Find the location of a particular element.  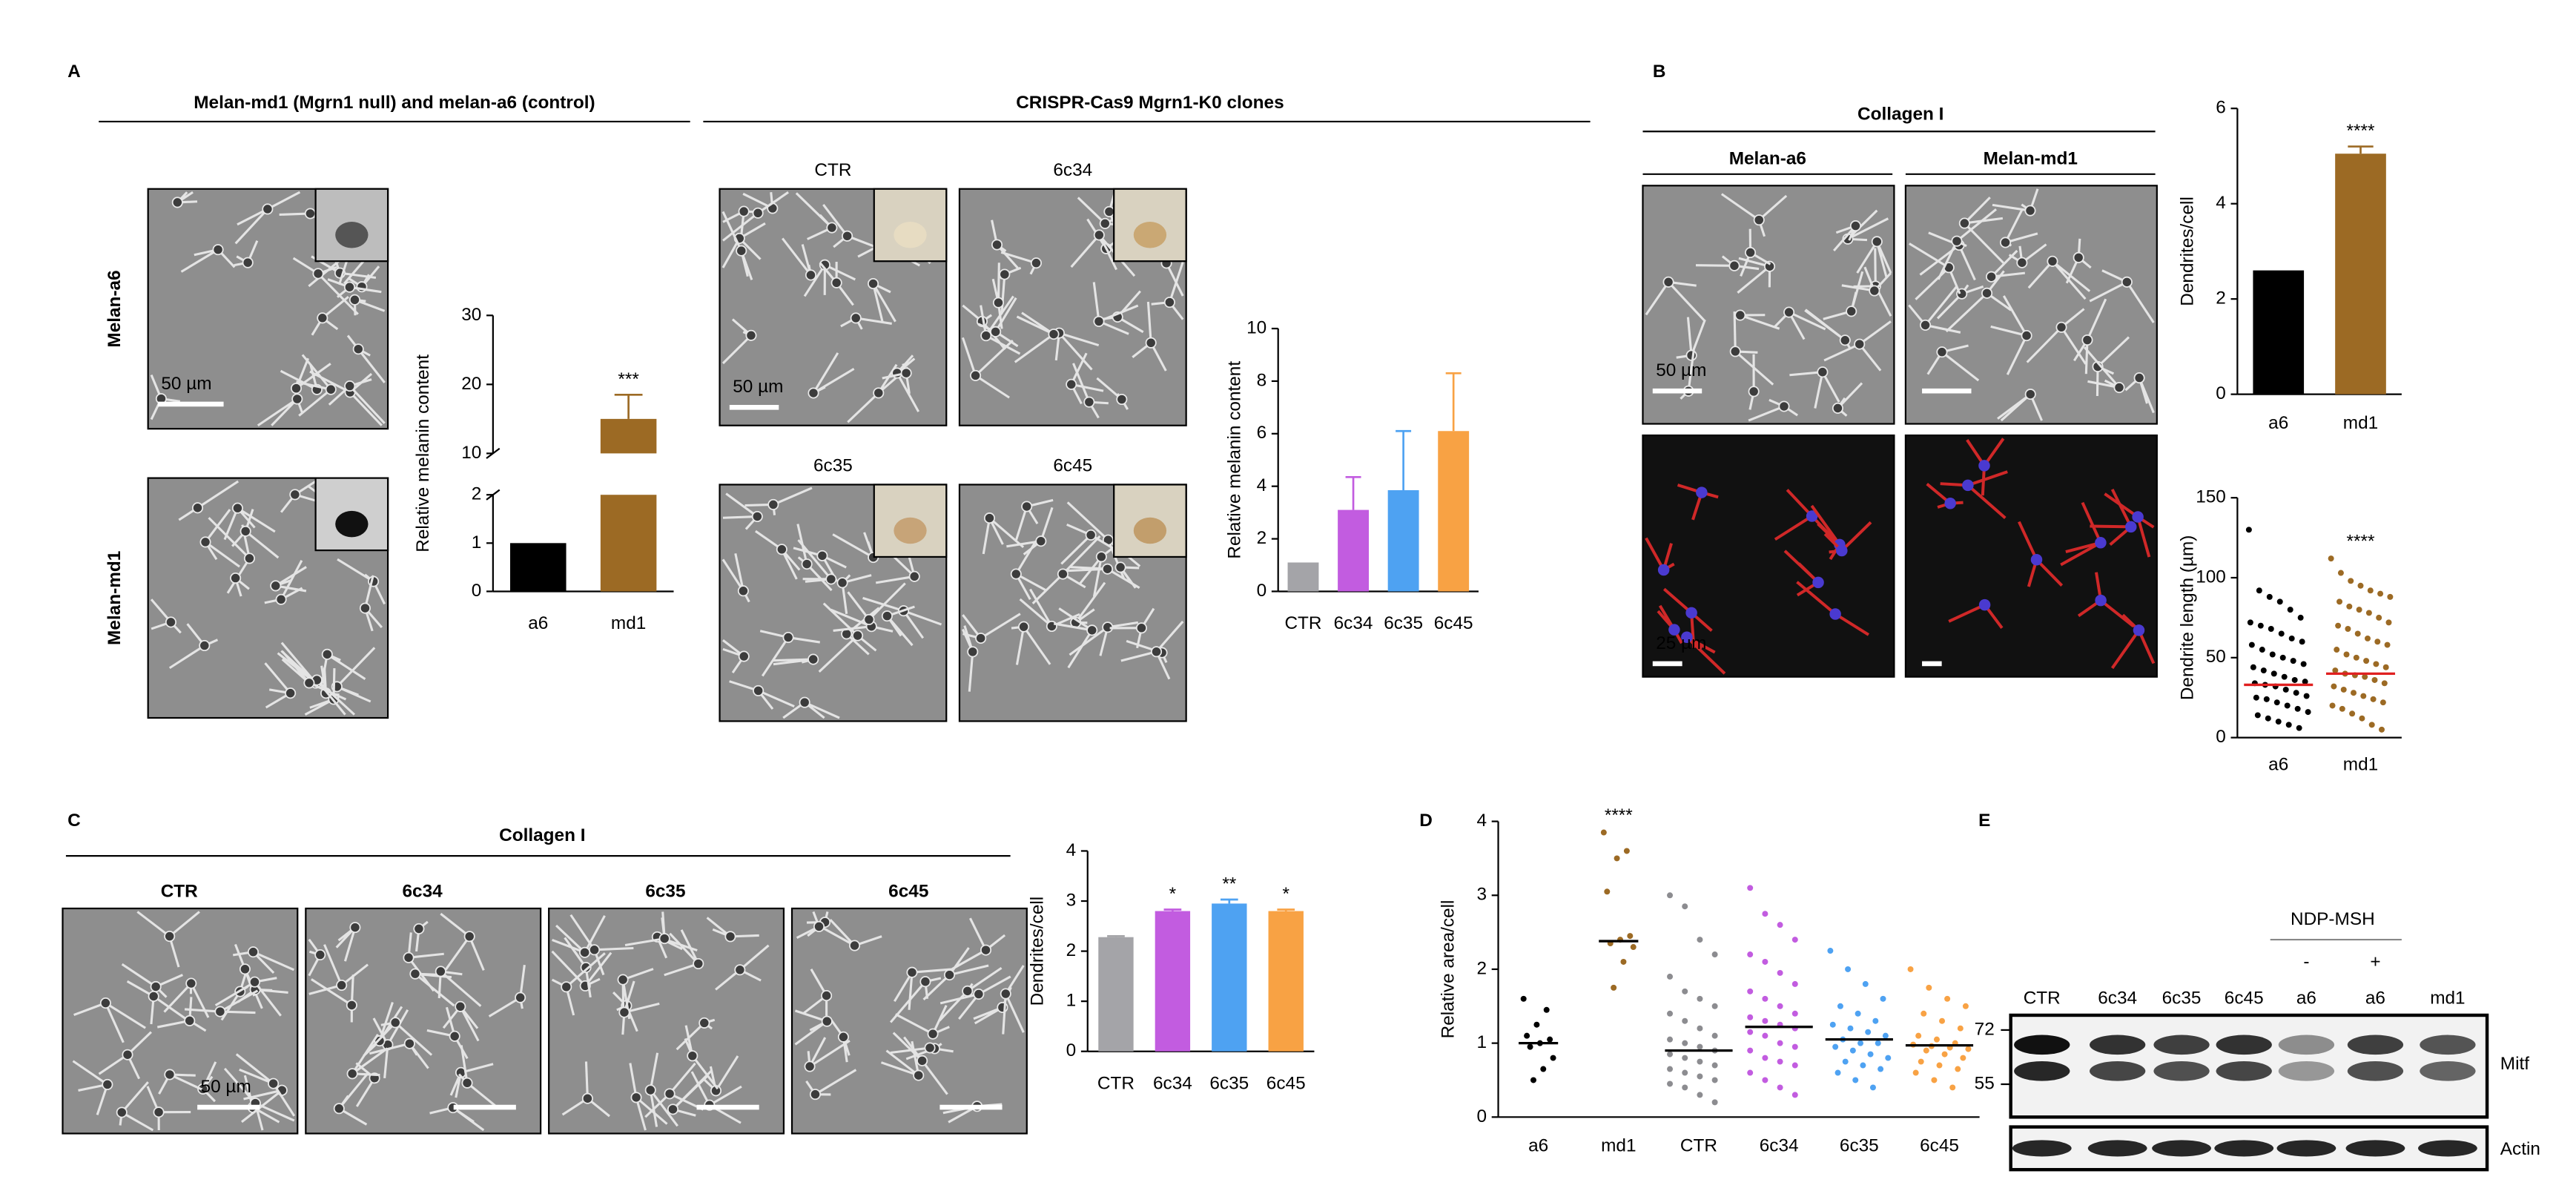

cell-process is located at coordinates (663, 1089).